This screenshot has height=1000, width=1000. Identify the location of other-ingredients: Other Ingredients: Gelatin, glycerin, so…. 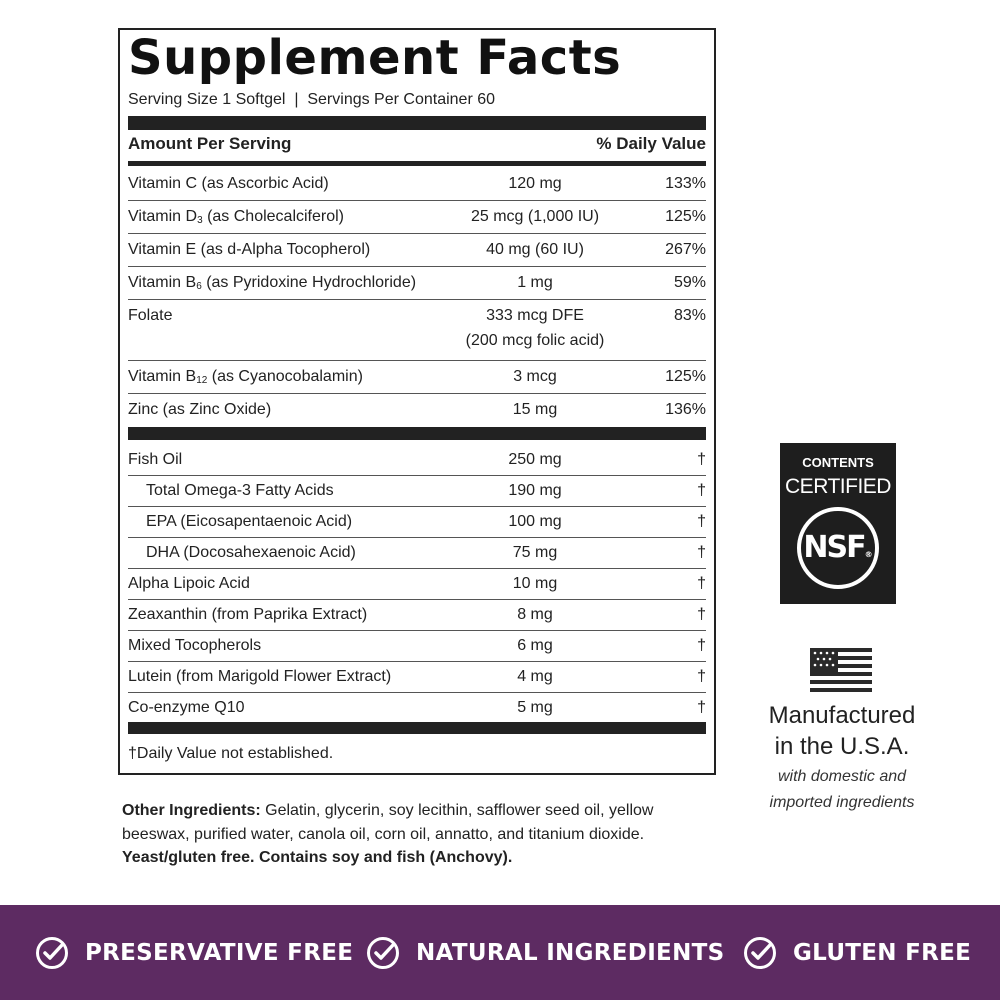
(422, 834).